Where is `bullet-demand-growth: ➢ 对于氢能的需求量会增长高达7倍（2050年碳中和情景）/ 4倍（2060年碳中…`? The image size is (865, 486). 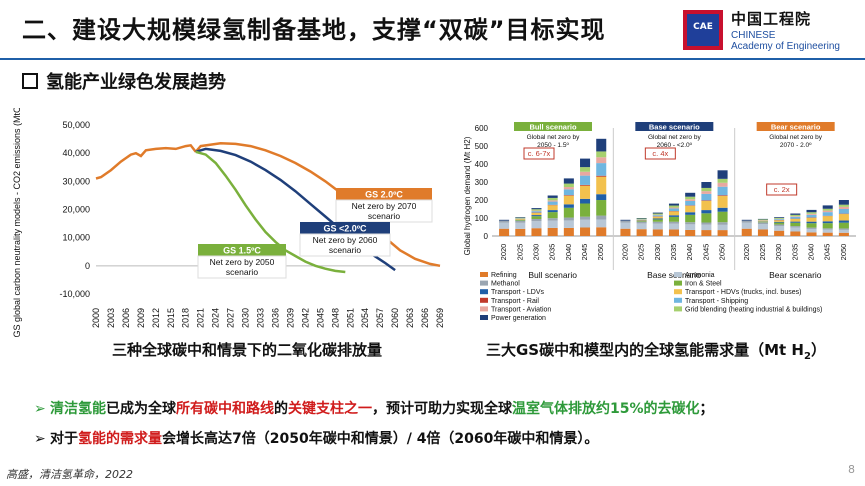 bullet-demand-growth: ➢ 对于氢能的需求量会增长高达7倍（2050年碳中和情景）/ 4倍（2060年碳中… is located at coordinates (316, 438).